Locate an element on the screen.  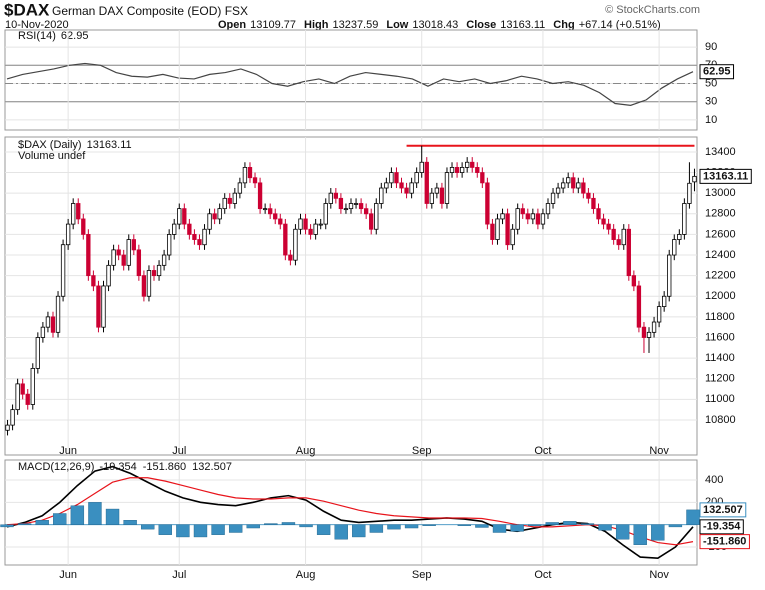
quote-value: 13237.59 is located at coordinates (355, 25).